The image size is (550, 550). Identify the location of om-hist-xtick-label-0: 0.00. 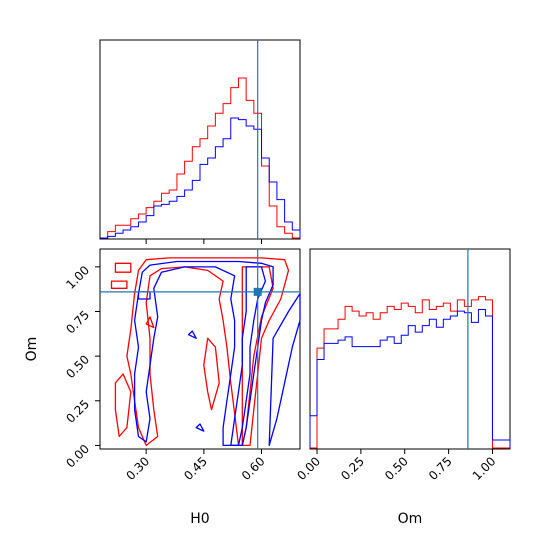
(308, 468).